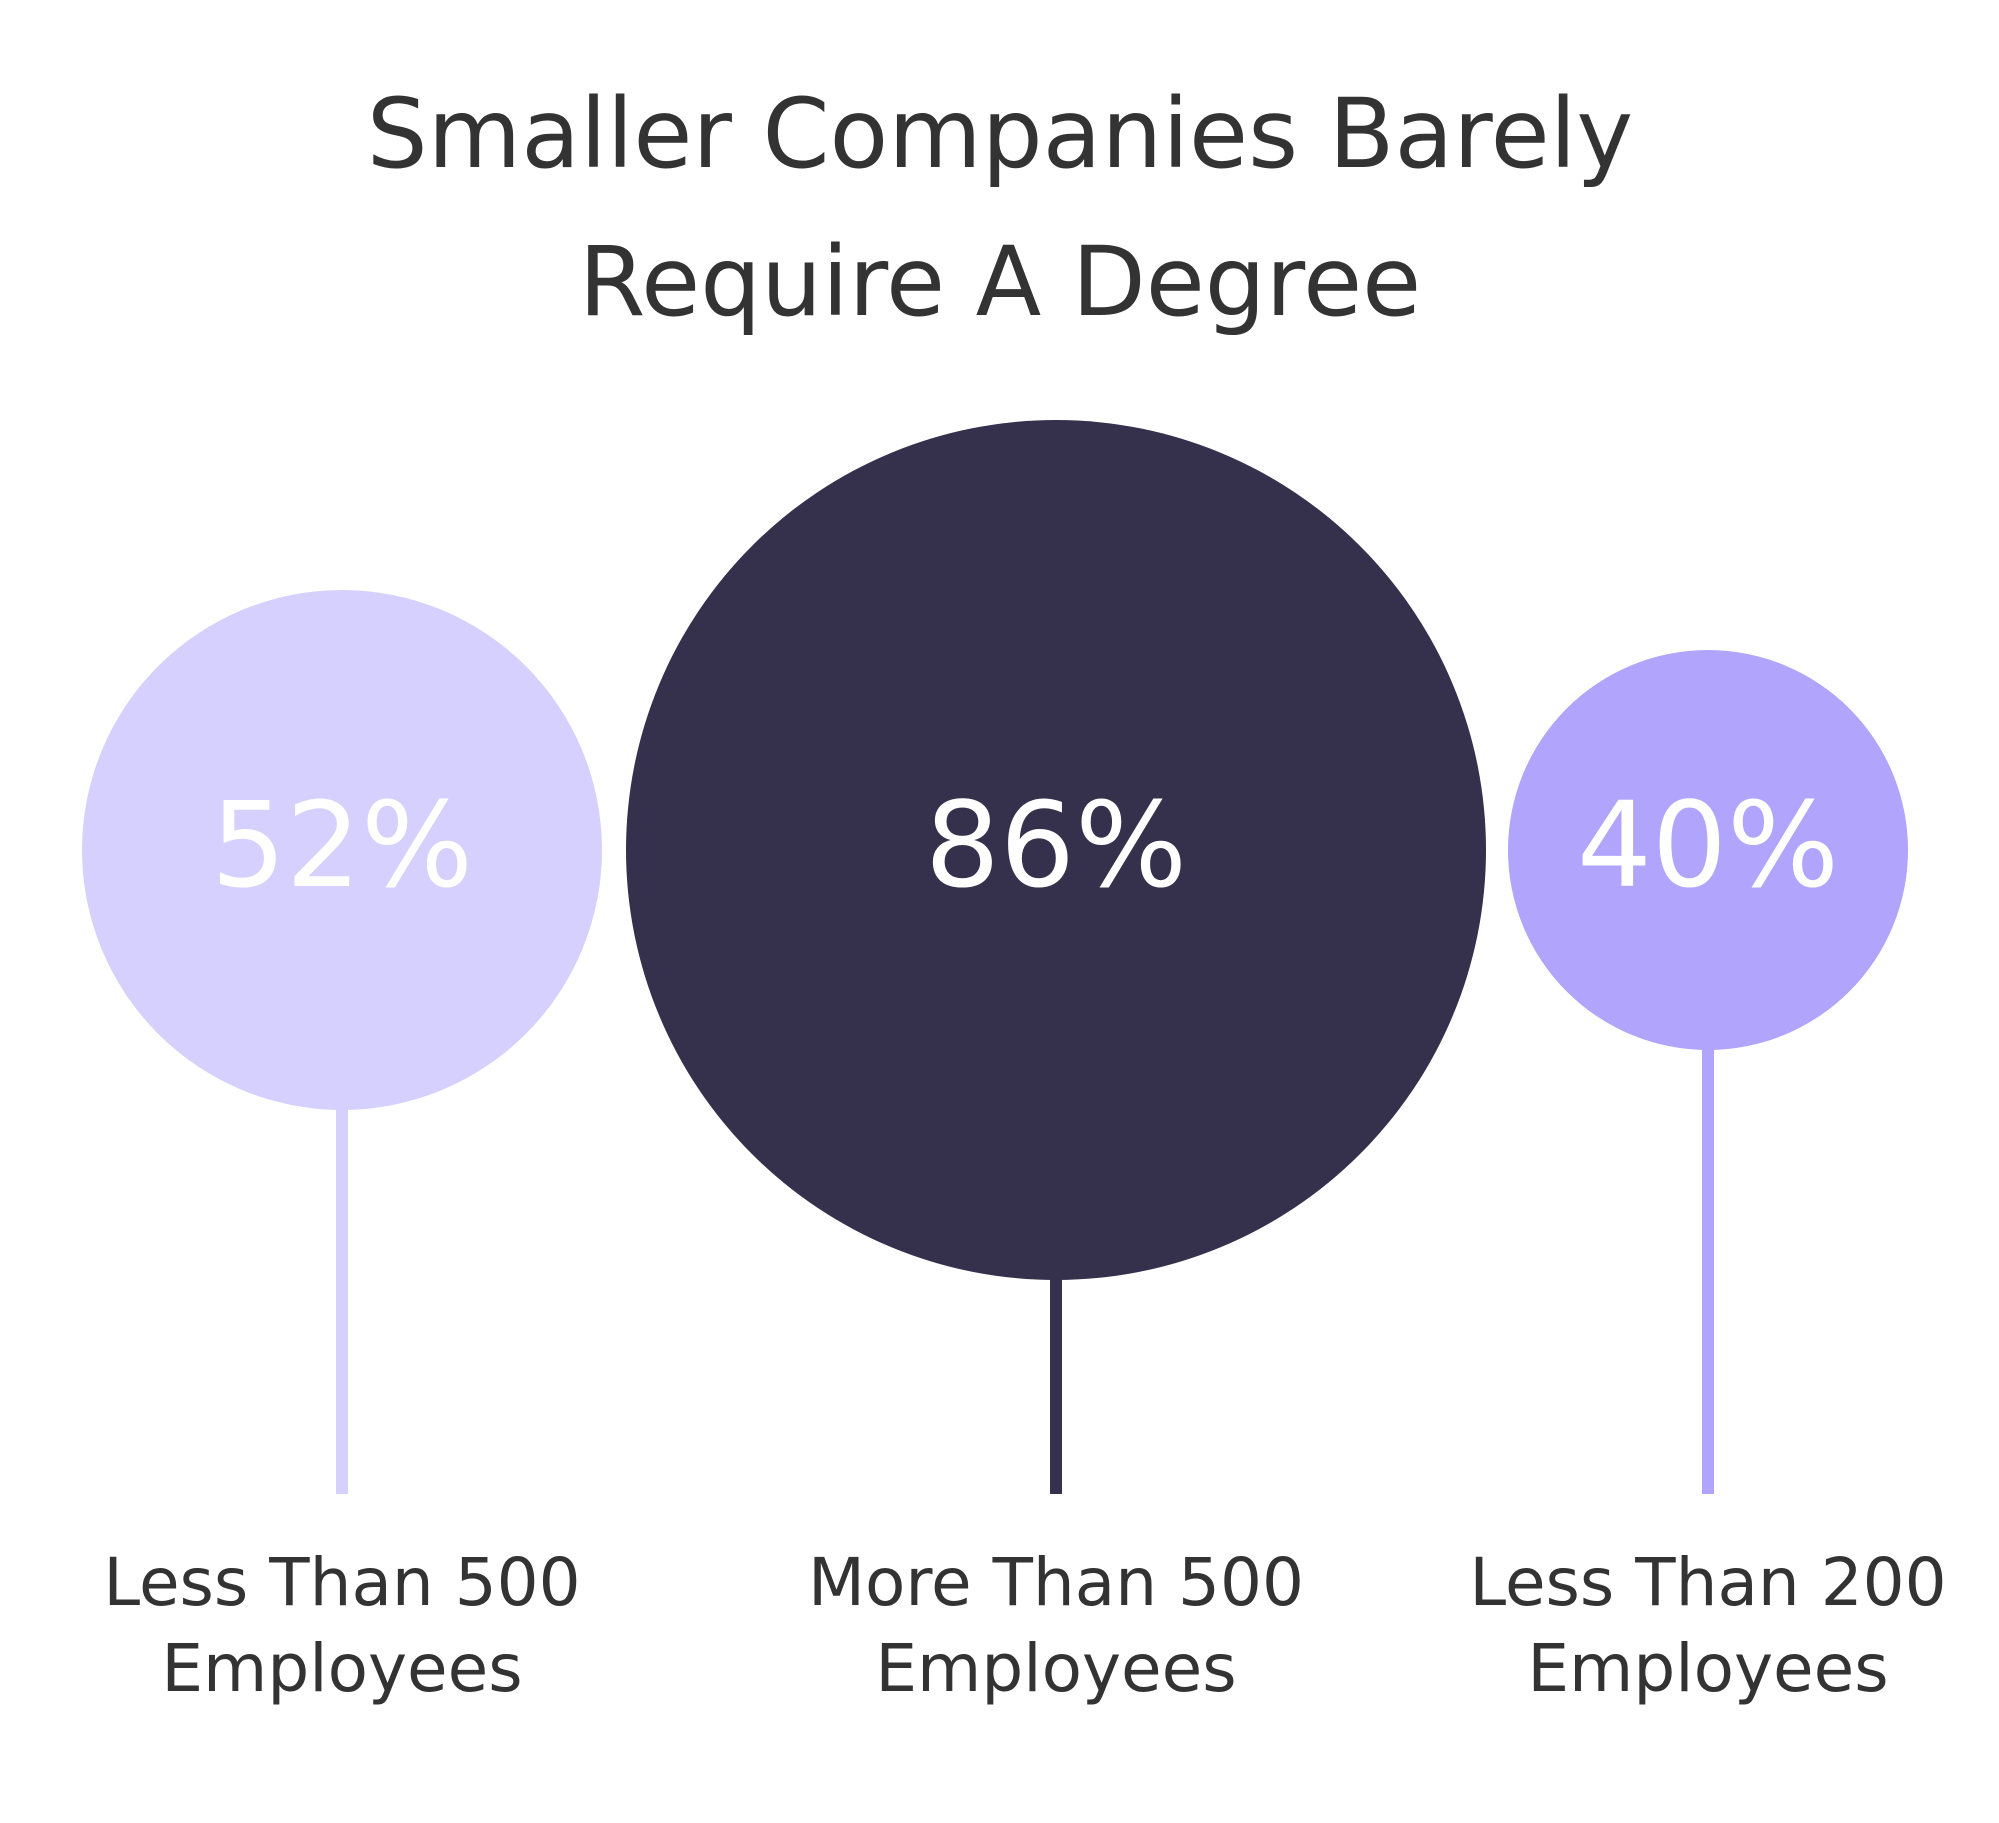  I want to click on category-label: Less Than 200 Employees, so click(1708, 1625).